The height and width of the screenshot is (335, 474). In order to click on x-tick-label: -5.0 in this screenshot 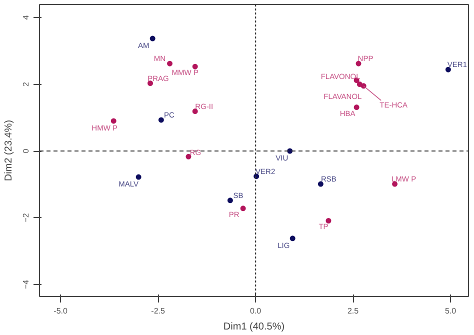, I will do `click(61, 311)`.